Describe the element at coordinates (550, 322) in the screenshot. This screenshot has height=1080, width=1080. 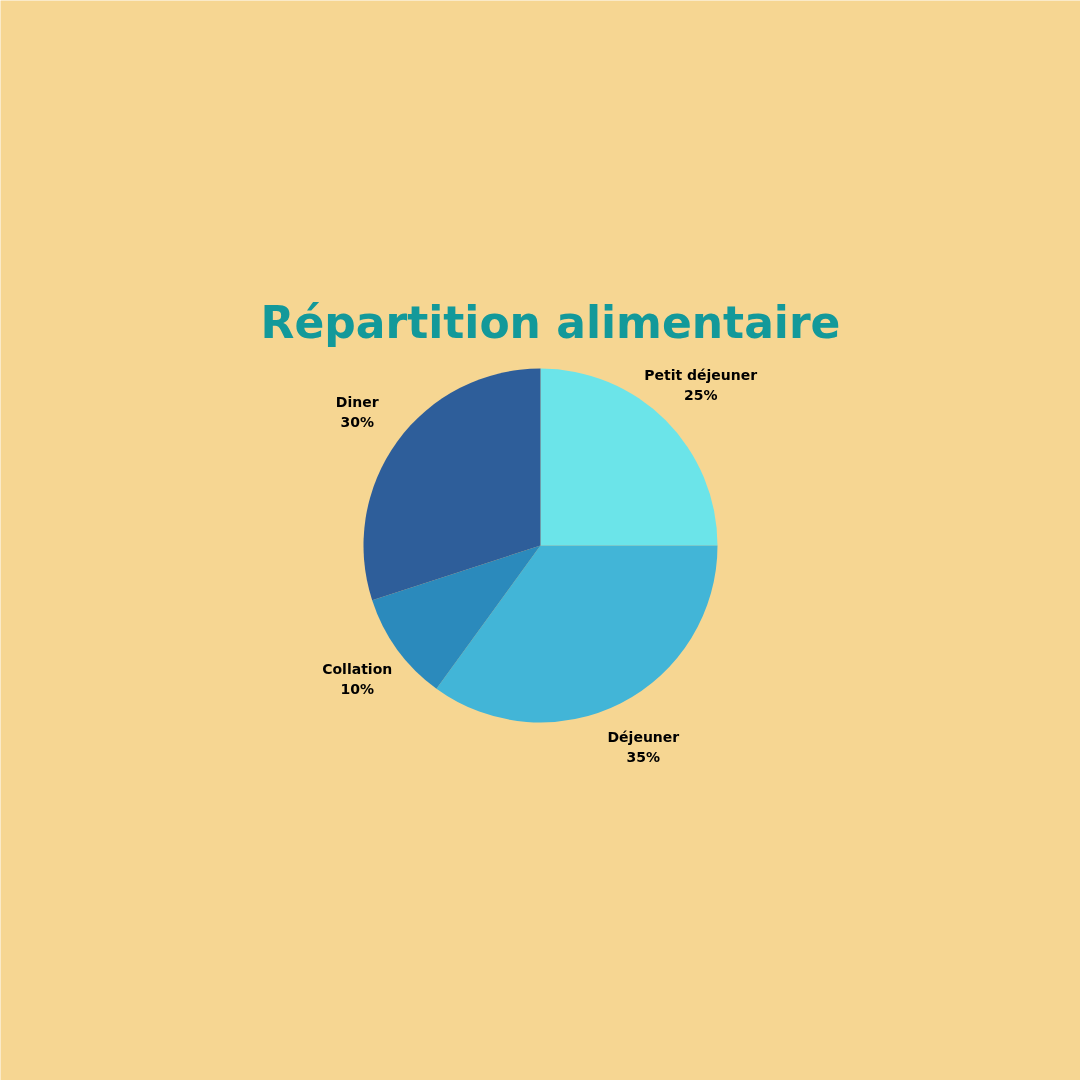
I see `chart-title: Répartition alimentaire` at that location.